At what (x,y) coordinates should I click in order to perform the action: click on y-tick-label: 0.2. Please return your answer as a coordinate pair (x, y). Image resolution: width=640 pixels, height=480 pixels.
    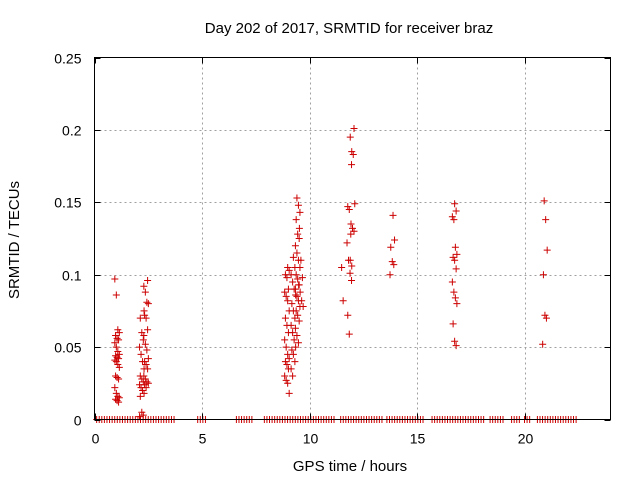
    Looking at the image, I should click on (72, 131).